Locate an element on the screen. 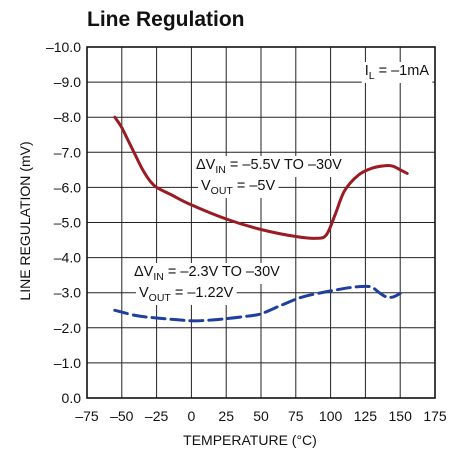 Image resolution: width=463 pixels, height=458 pixels. series-1-vout-label-background is located at coordinates (238, 187).